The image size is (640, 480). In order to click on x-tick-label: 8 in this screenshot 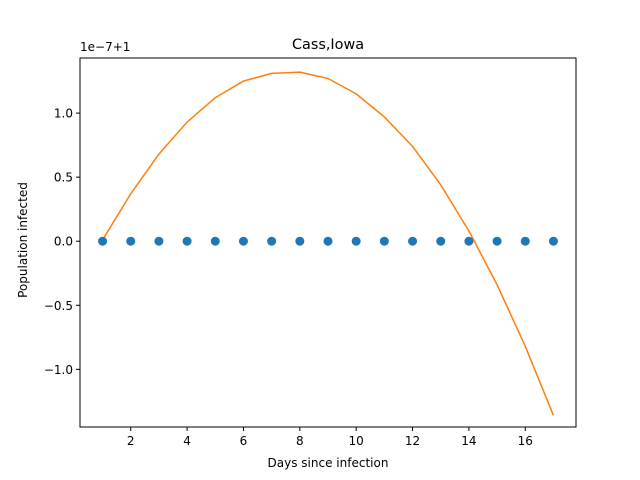, I will do `click(300, 441)`.